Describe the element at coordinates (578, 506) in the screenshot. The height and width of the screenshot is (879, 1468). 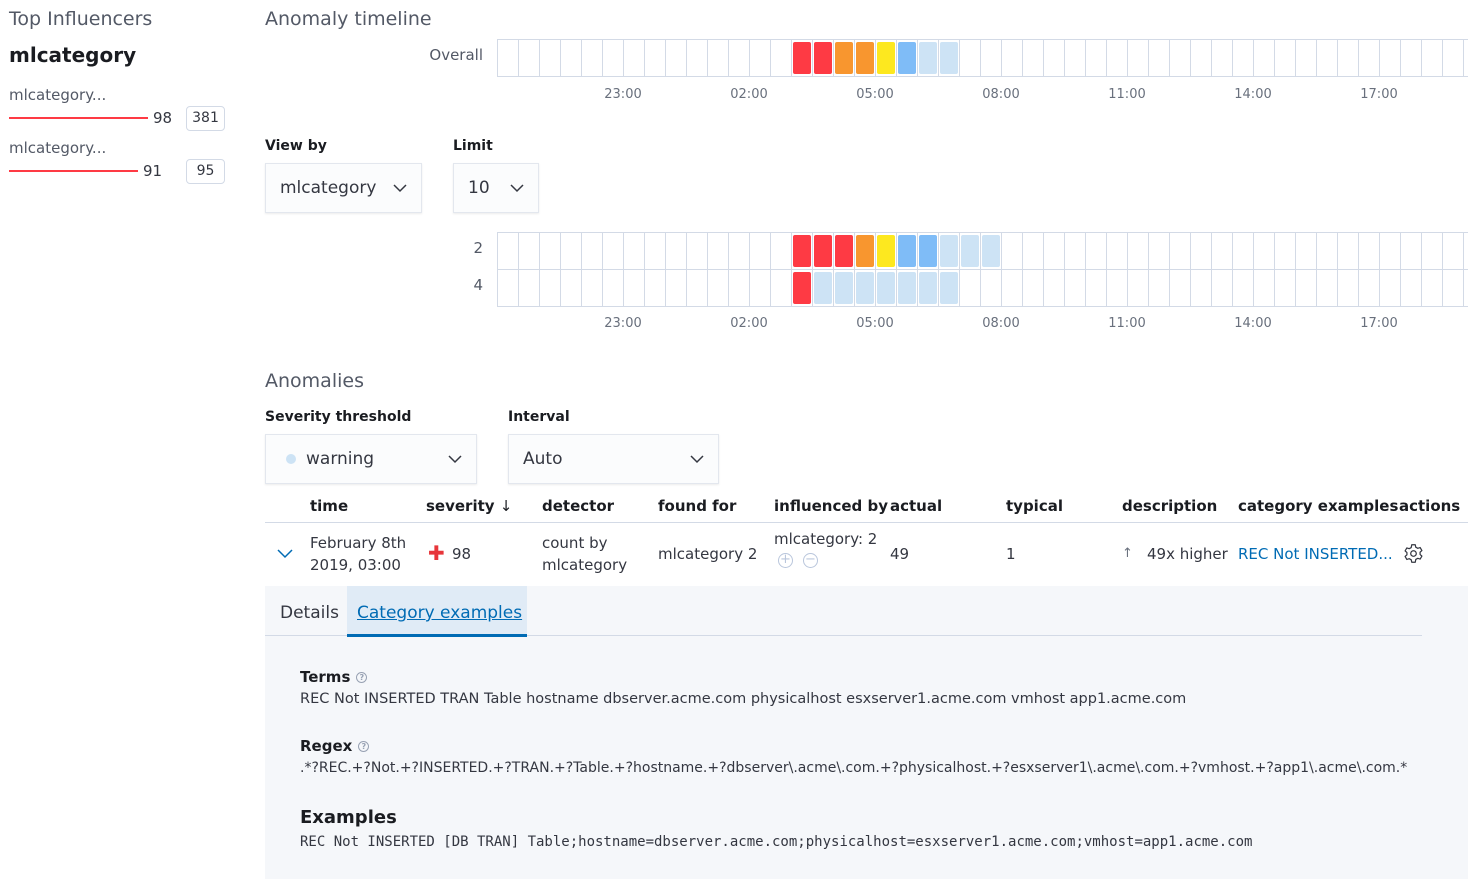
I see `column-header-detector: detector` at that location.